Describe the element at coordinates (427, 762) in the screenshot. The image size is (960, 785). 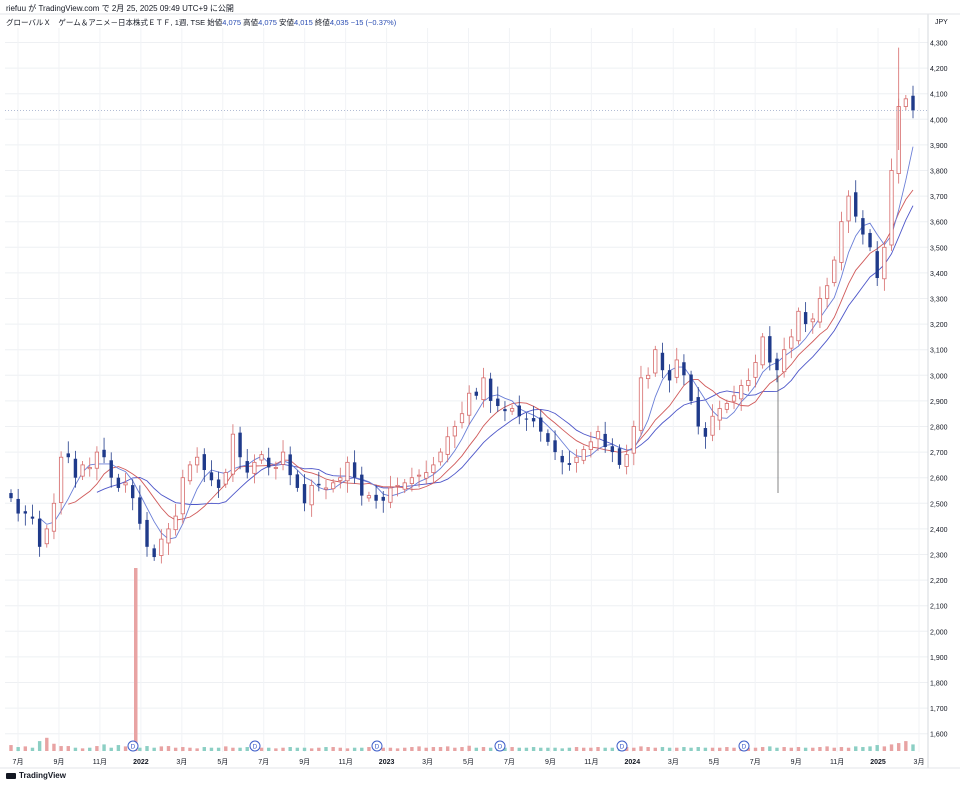
I see `time-tick-label: 3月` at that location.